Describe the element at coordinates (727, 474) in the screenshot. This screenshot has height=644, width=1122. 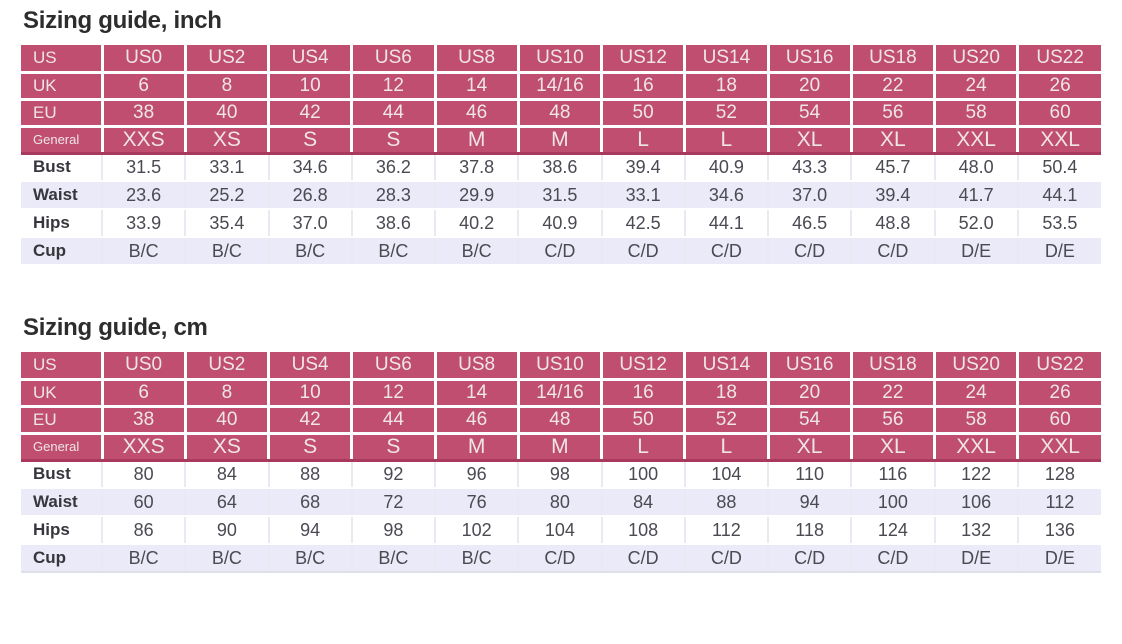
I see `value-cell-us14: 104` at that location.